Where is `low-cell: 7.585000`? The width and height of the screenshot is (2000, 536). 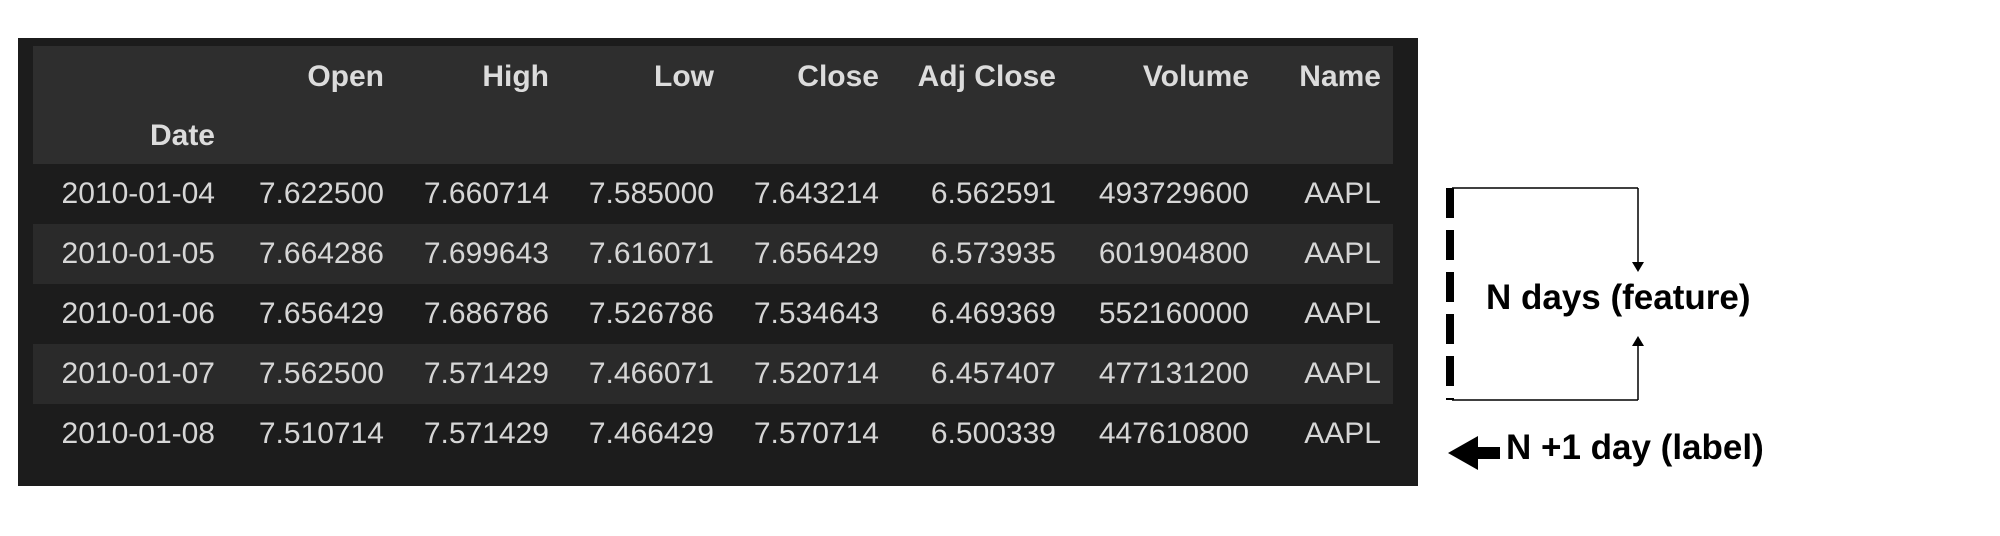
low-cell: 7.585000 is located at coordinates (651, 193).